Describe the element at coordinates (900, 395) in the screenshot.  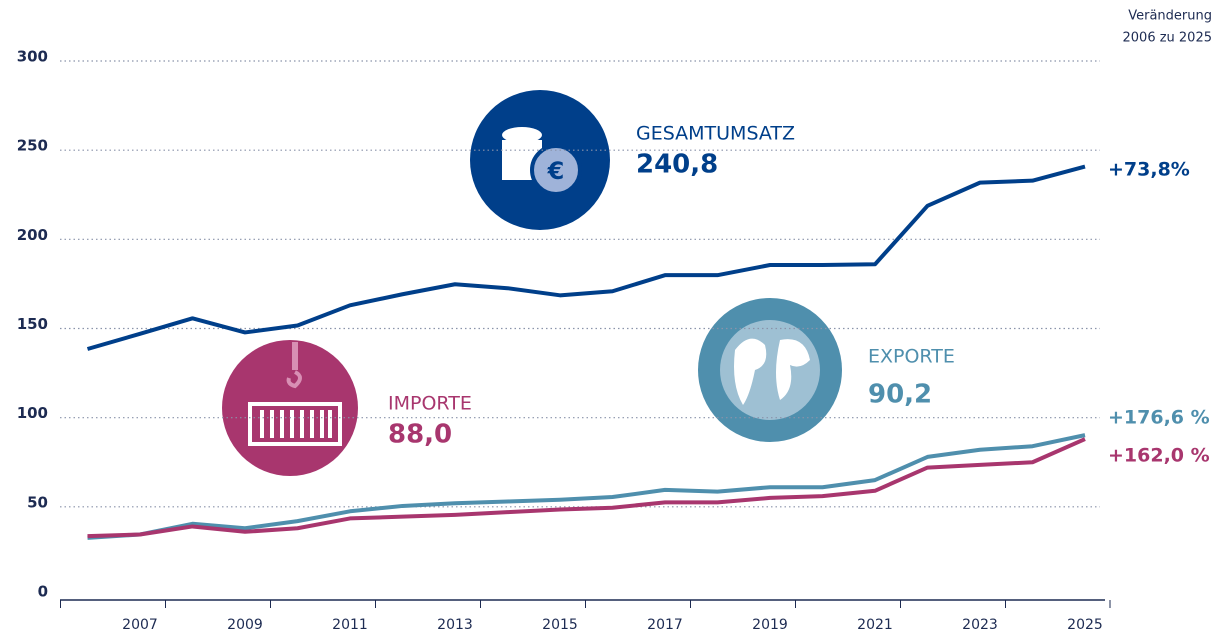
I see `series-value-label: 90,2` at that location.